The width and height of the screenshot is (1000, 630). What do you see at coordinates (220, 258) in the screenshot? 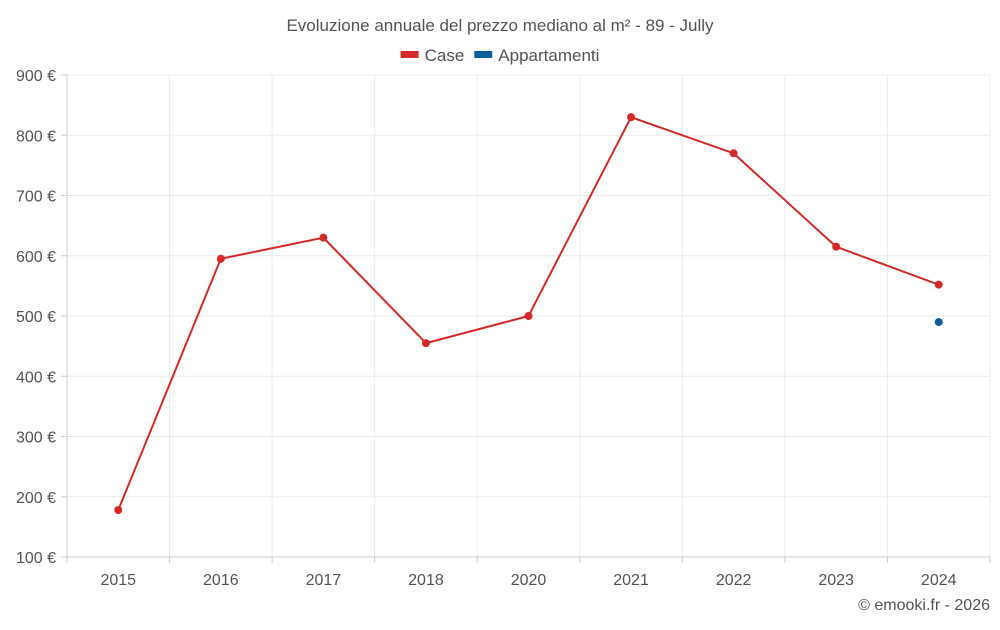
I see `point-case-2016` at bounding box center [220, 258].